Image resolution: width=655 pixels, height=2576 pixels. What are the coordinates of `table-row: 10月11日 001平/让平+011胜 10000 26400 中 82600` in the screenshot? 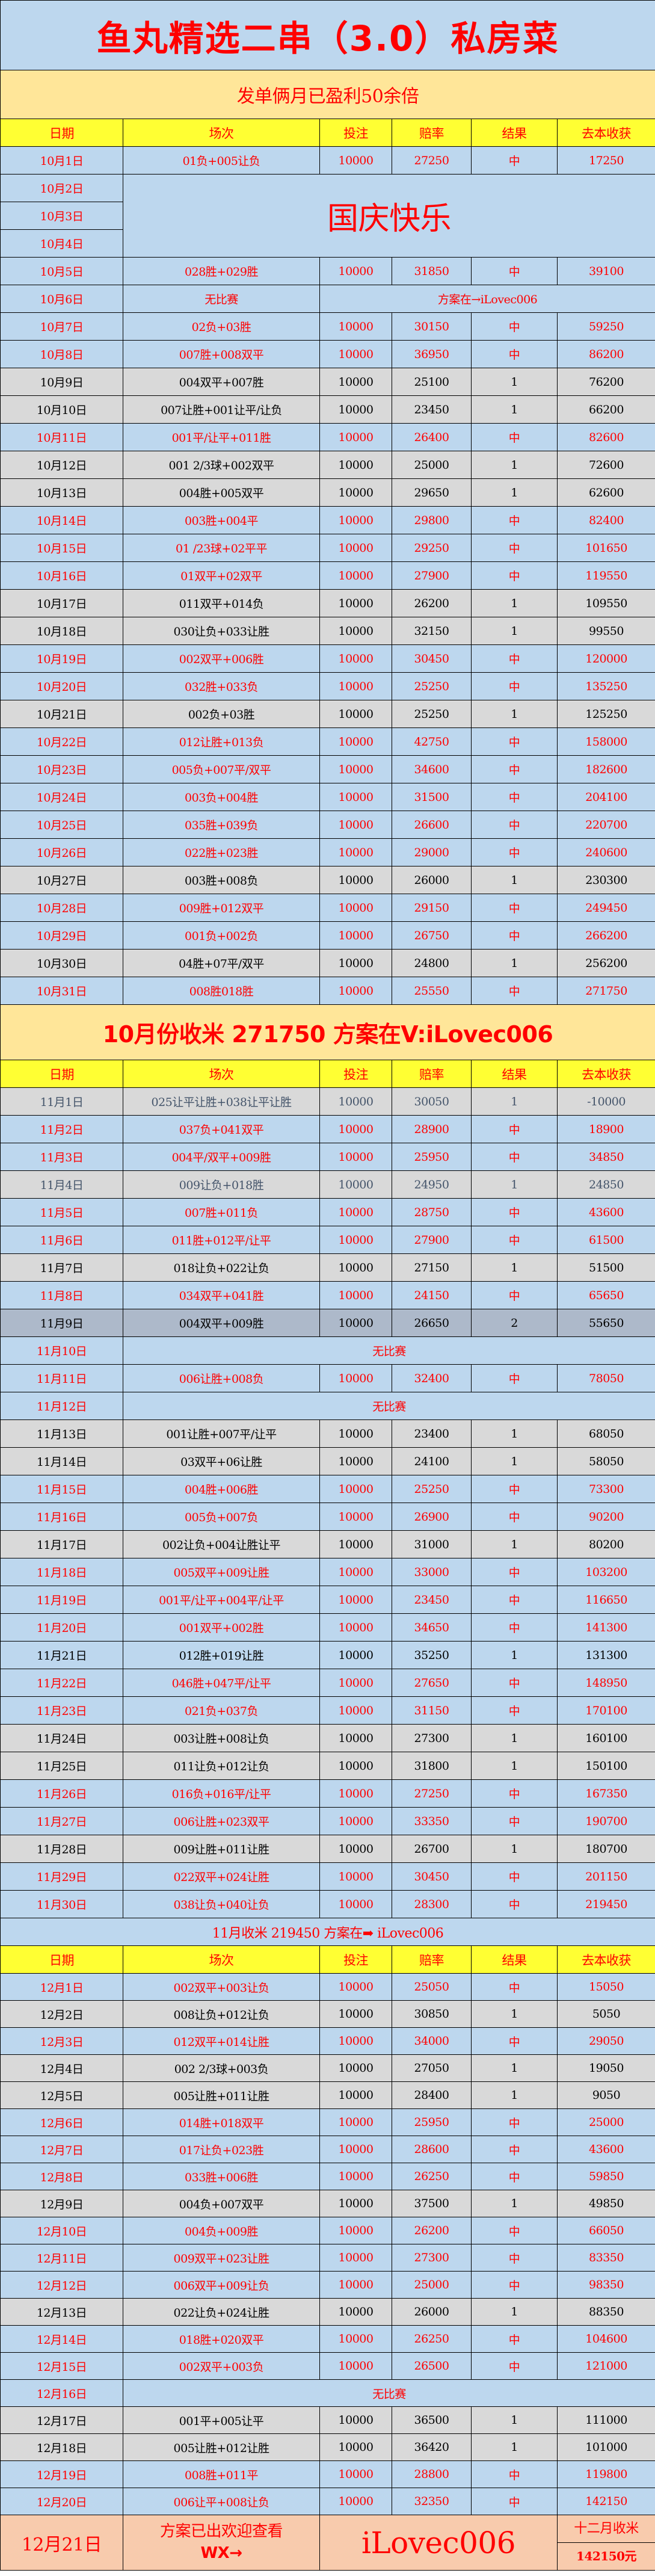 It's located at (327, 437).